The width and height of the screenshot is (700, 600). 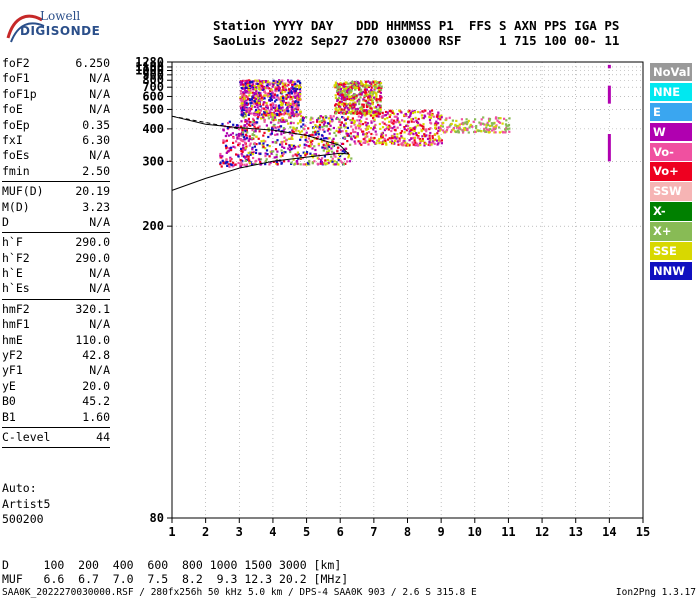 What do you see at coordinates (96, 170) in the screenshot?
I see `param-value: 2.50` at bounding box center [96, 170].